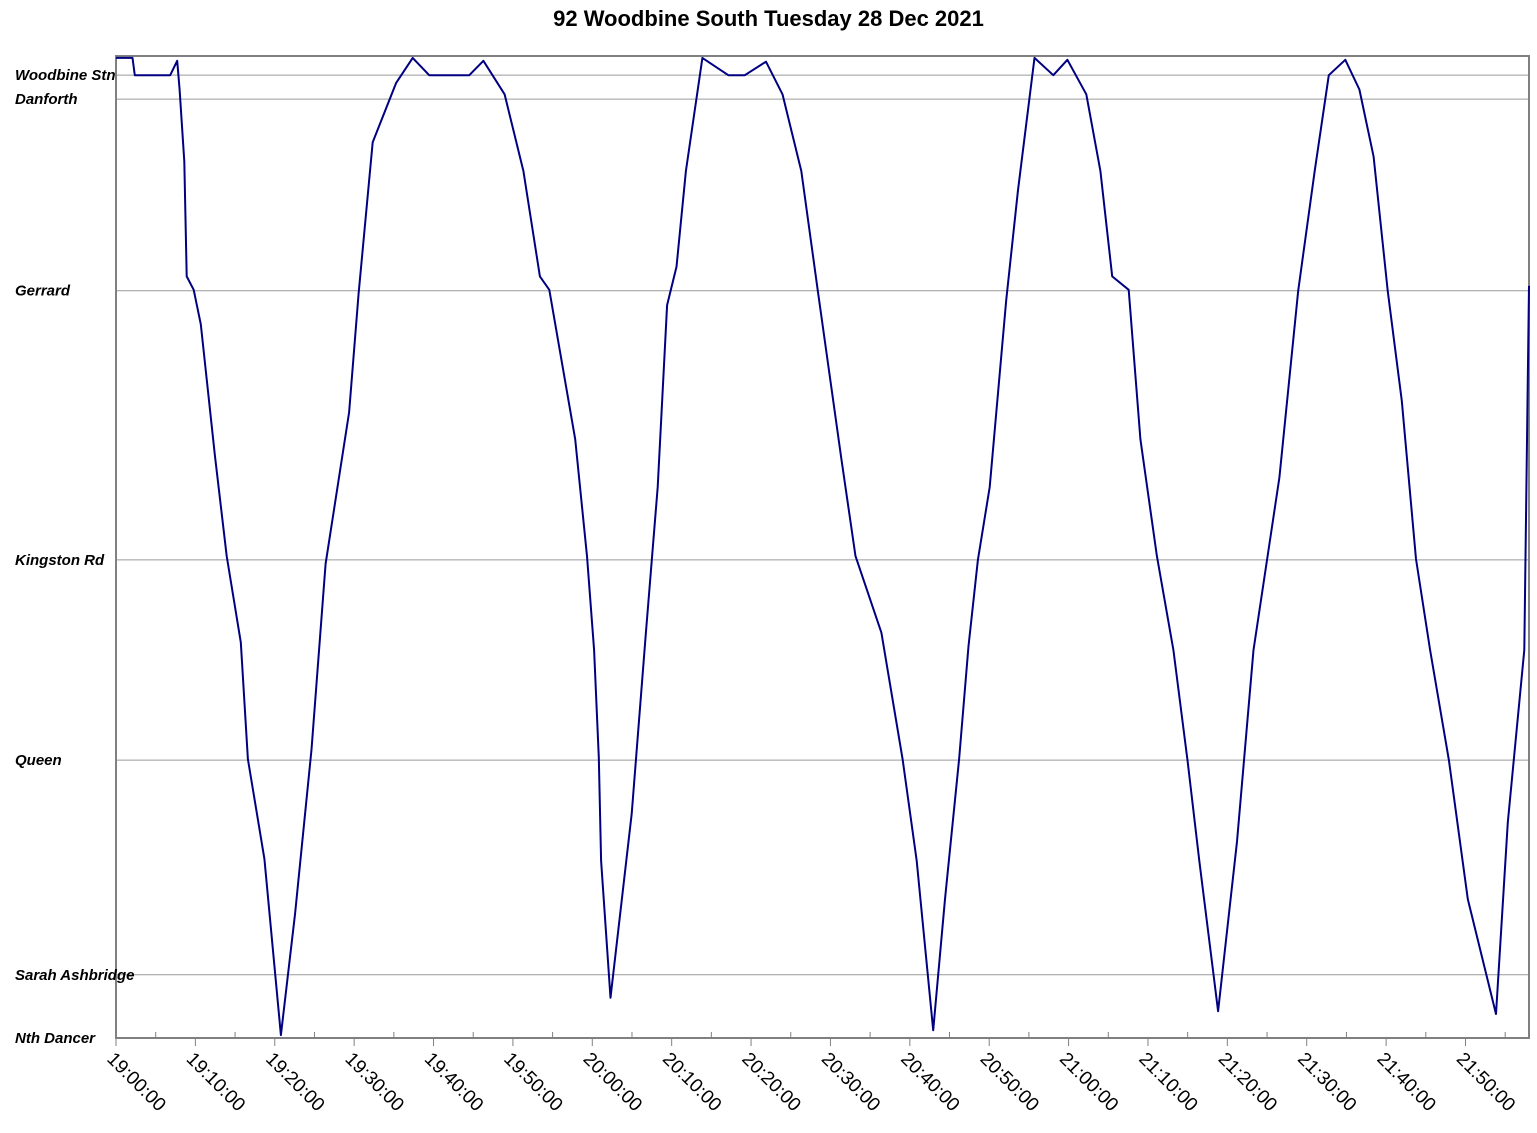 The width and height of the screenshot is (1537, 1133). Describe the element at coordinates (850, 1082) in the screenshot. I see `time-tick-label: 20:30:00` at that location.